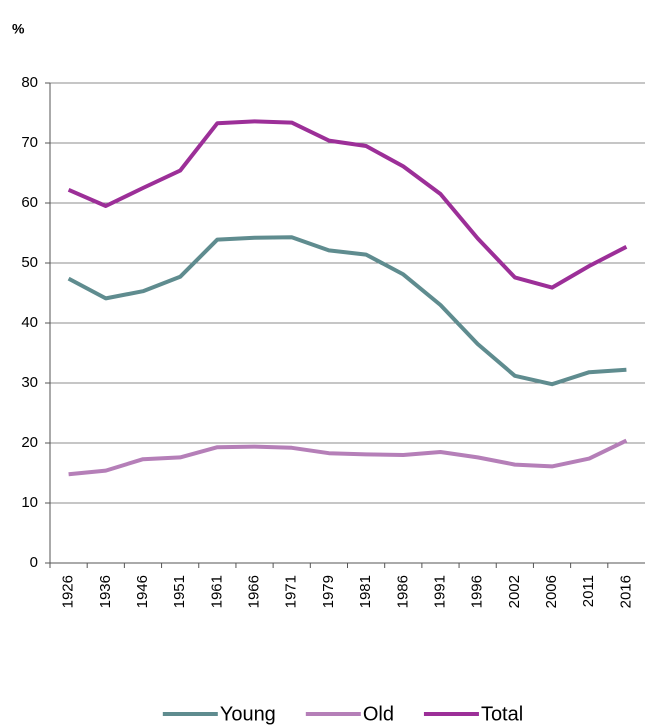 This screenshot has height=728, width=646. What do you see at coordinates (216, 591) in the screenshot?
I see `x-tick-label: 1961` at bounding box center [216, 591].